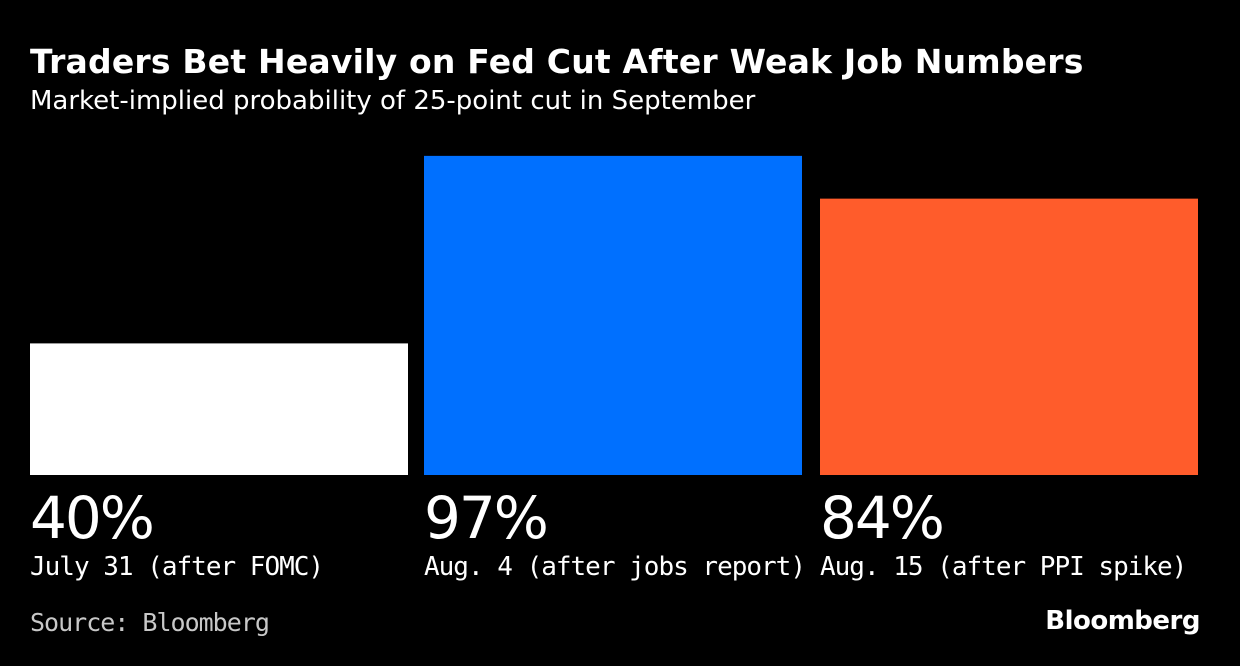 The height and width of the screenshot is (666, 1240). What do you see at coordinates (486, 518) in the screenshot?
I see `value-label-1: 97%` at bounding box center [486, 518].